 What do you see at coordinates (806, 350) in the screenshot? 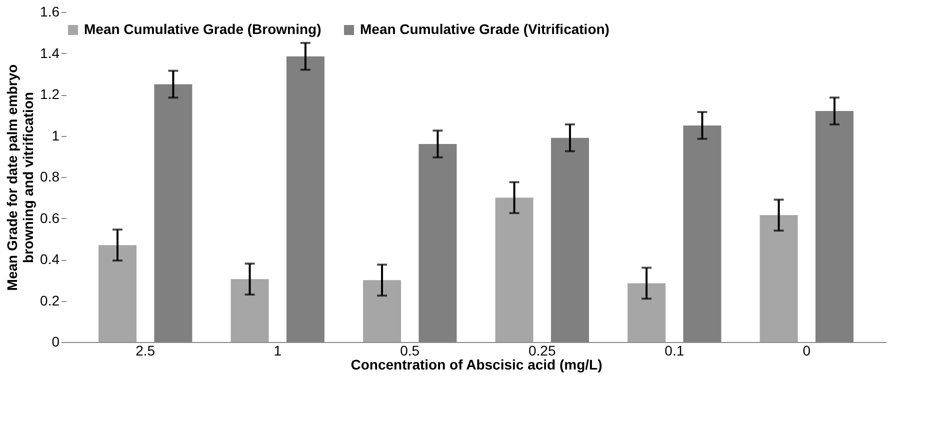
I see `x-tick-label: 0` at bounding box center [806, 350].